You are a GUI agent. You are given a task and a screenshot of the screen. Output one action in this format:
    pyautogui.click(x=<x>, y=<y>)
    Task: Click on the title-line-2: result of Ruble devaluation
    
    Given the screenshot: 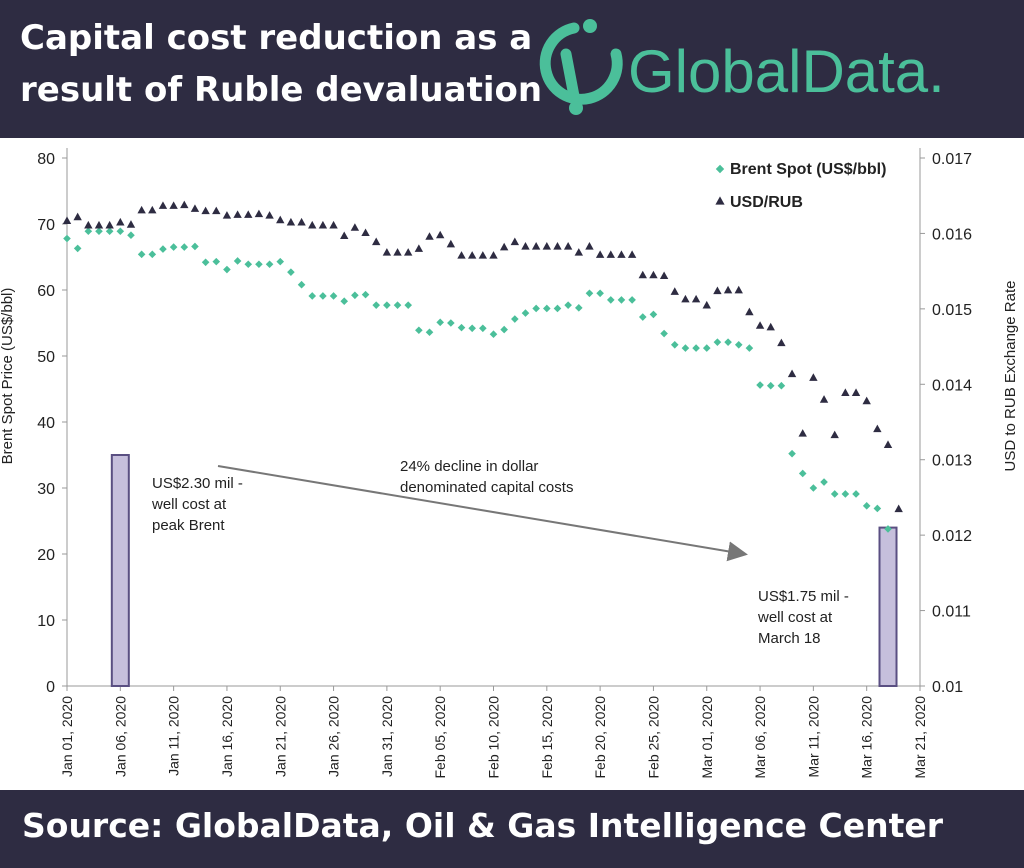 What is the action you would take?
    pyautogui.click(x=281, y=90)
    